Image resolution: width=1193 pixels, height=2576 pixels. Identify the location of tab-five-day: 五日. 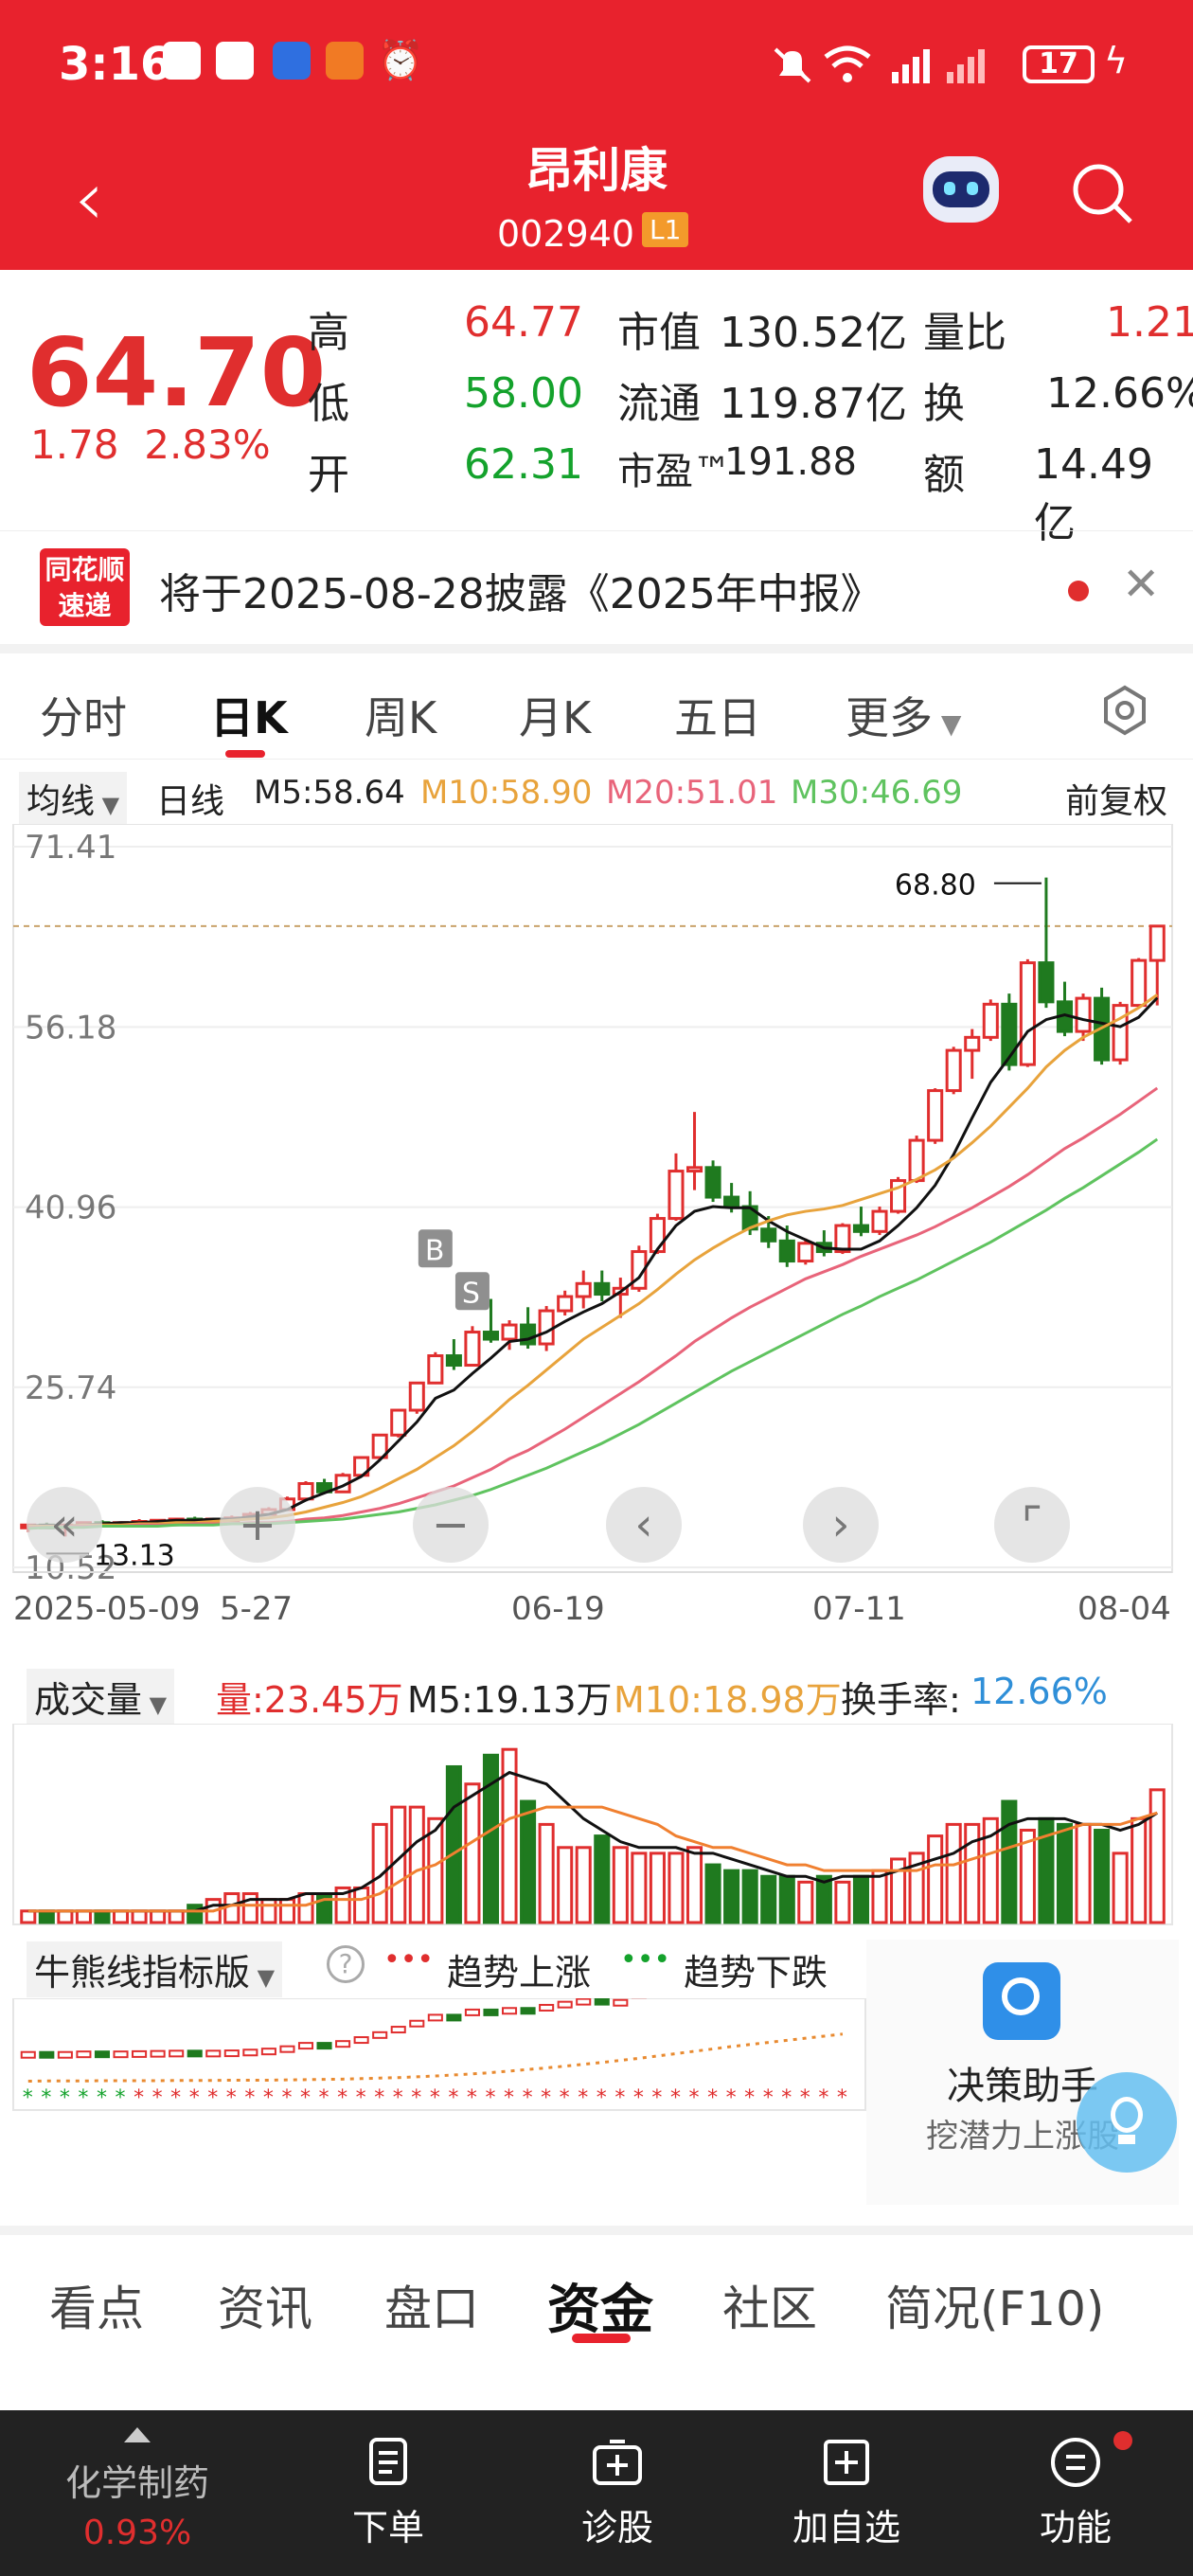
(717, 717).